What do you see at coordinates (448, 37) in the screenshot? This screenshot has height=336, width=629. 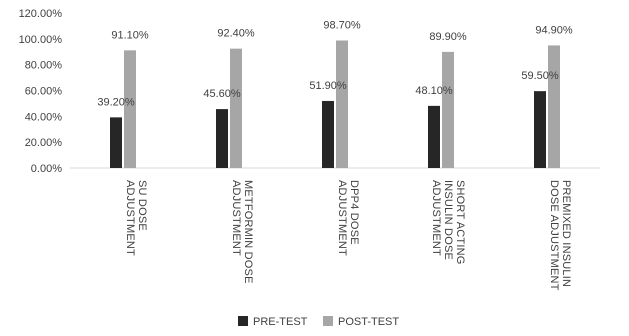 I see `data-label: 89.90%` at bounding box center [448, 37].